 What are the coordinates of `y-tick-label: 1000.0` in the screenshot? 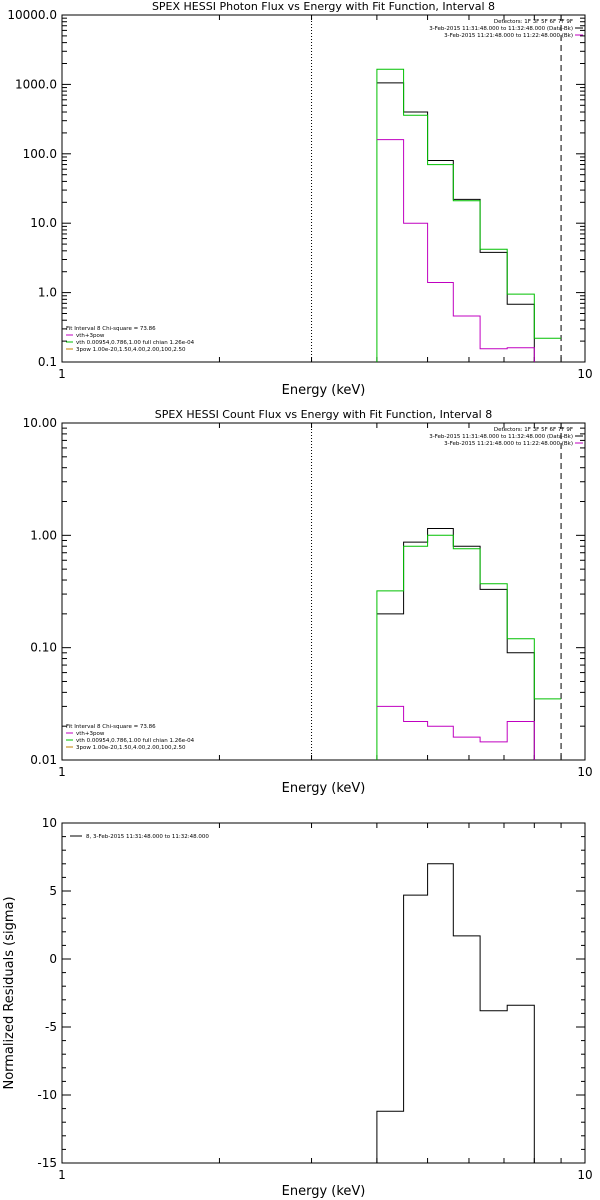 It's located at (36, 84).